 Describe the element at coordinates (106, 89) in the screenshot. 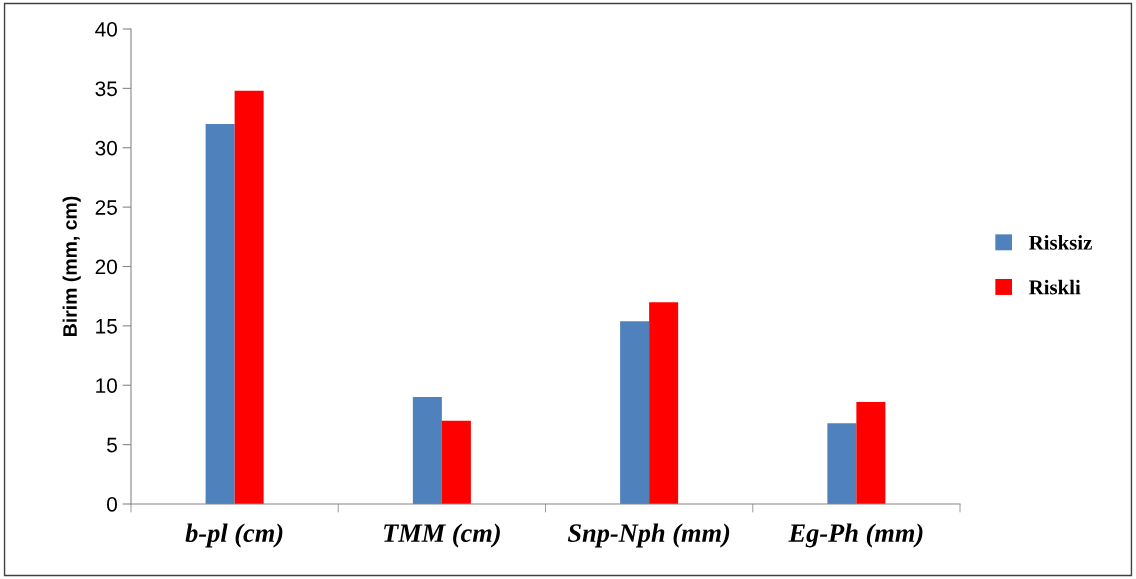

I see `y-tick-label: 35` at that location.